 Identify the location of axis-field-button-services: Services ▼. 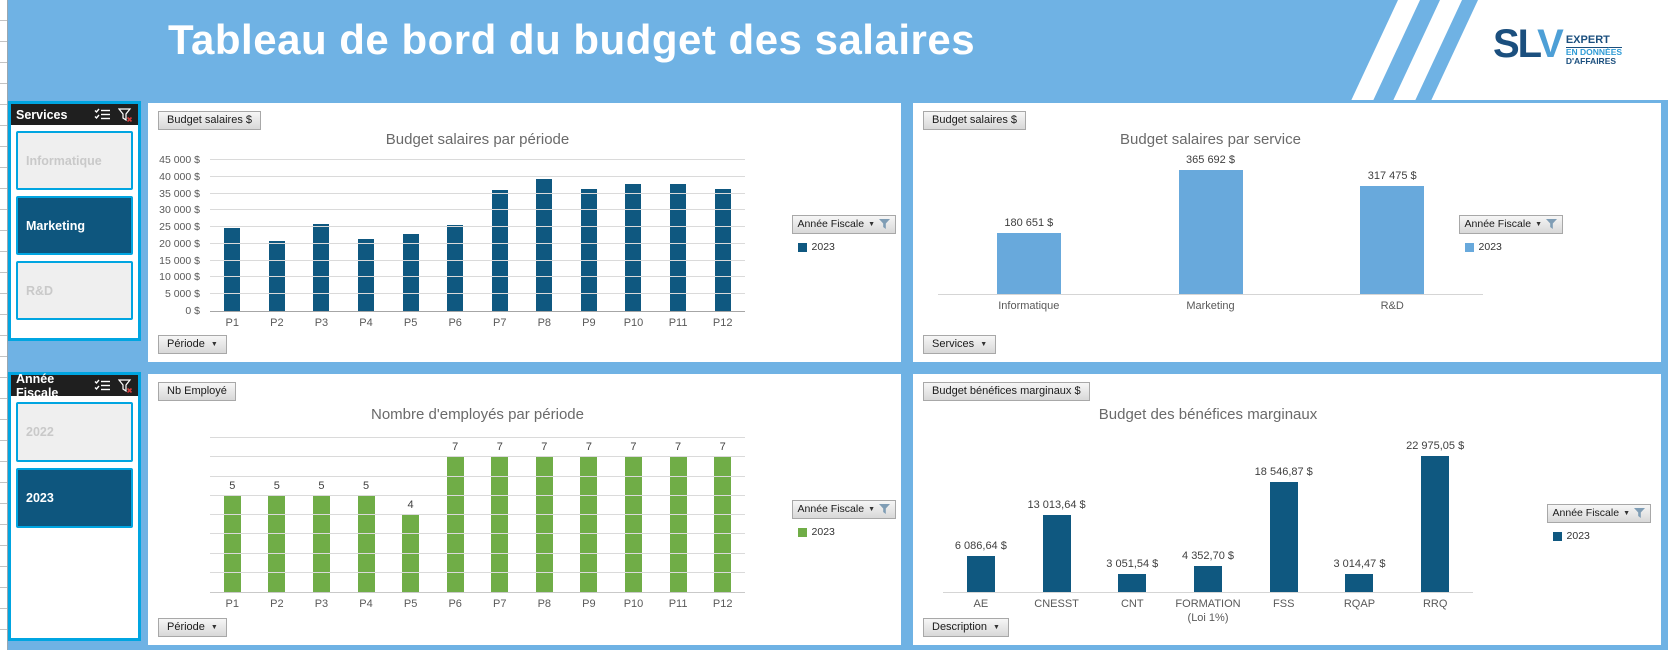
(960, 344).